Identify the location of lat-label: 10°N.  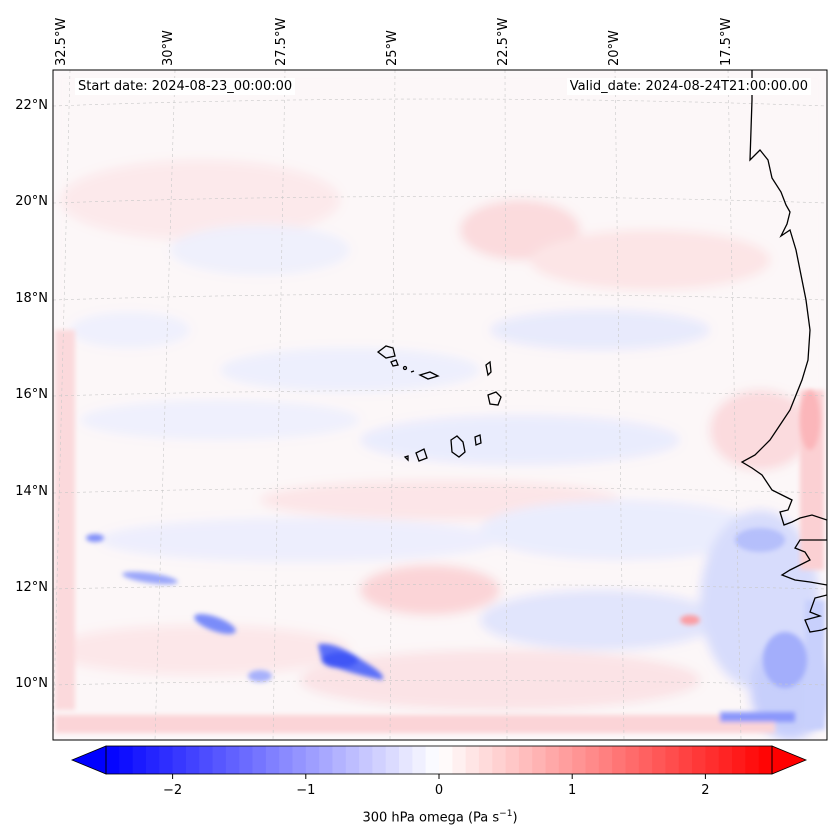
(31, 683).